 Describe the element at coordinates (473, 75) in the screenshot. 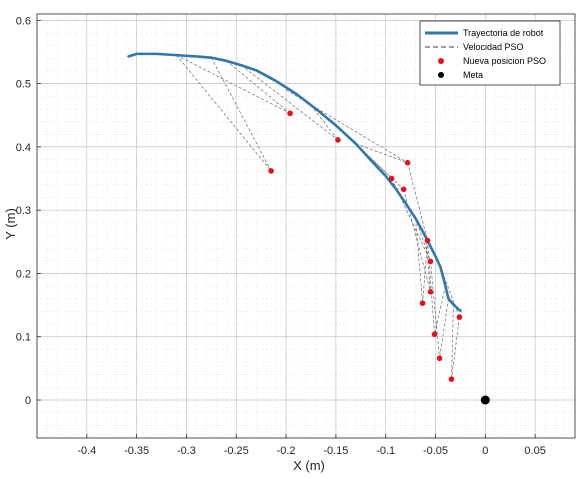

I see `legend-goal-label: Meta` at that location.